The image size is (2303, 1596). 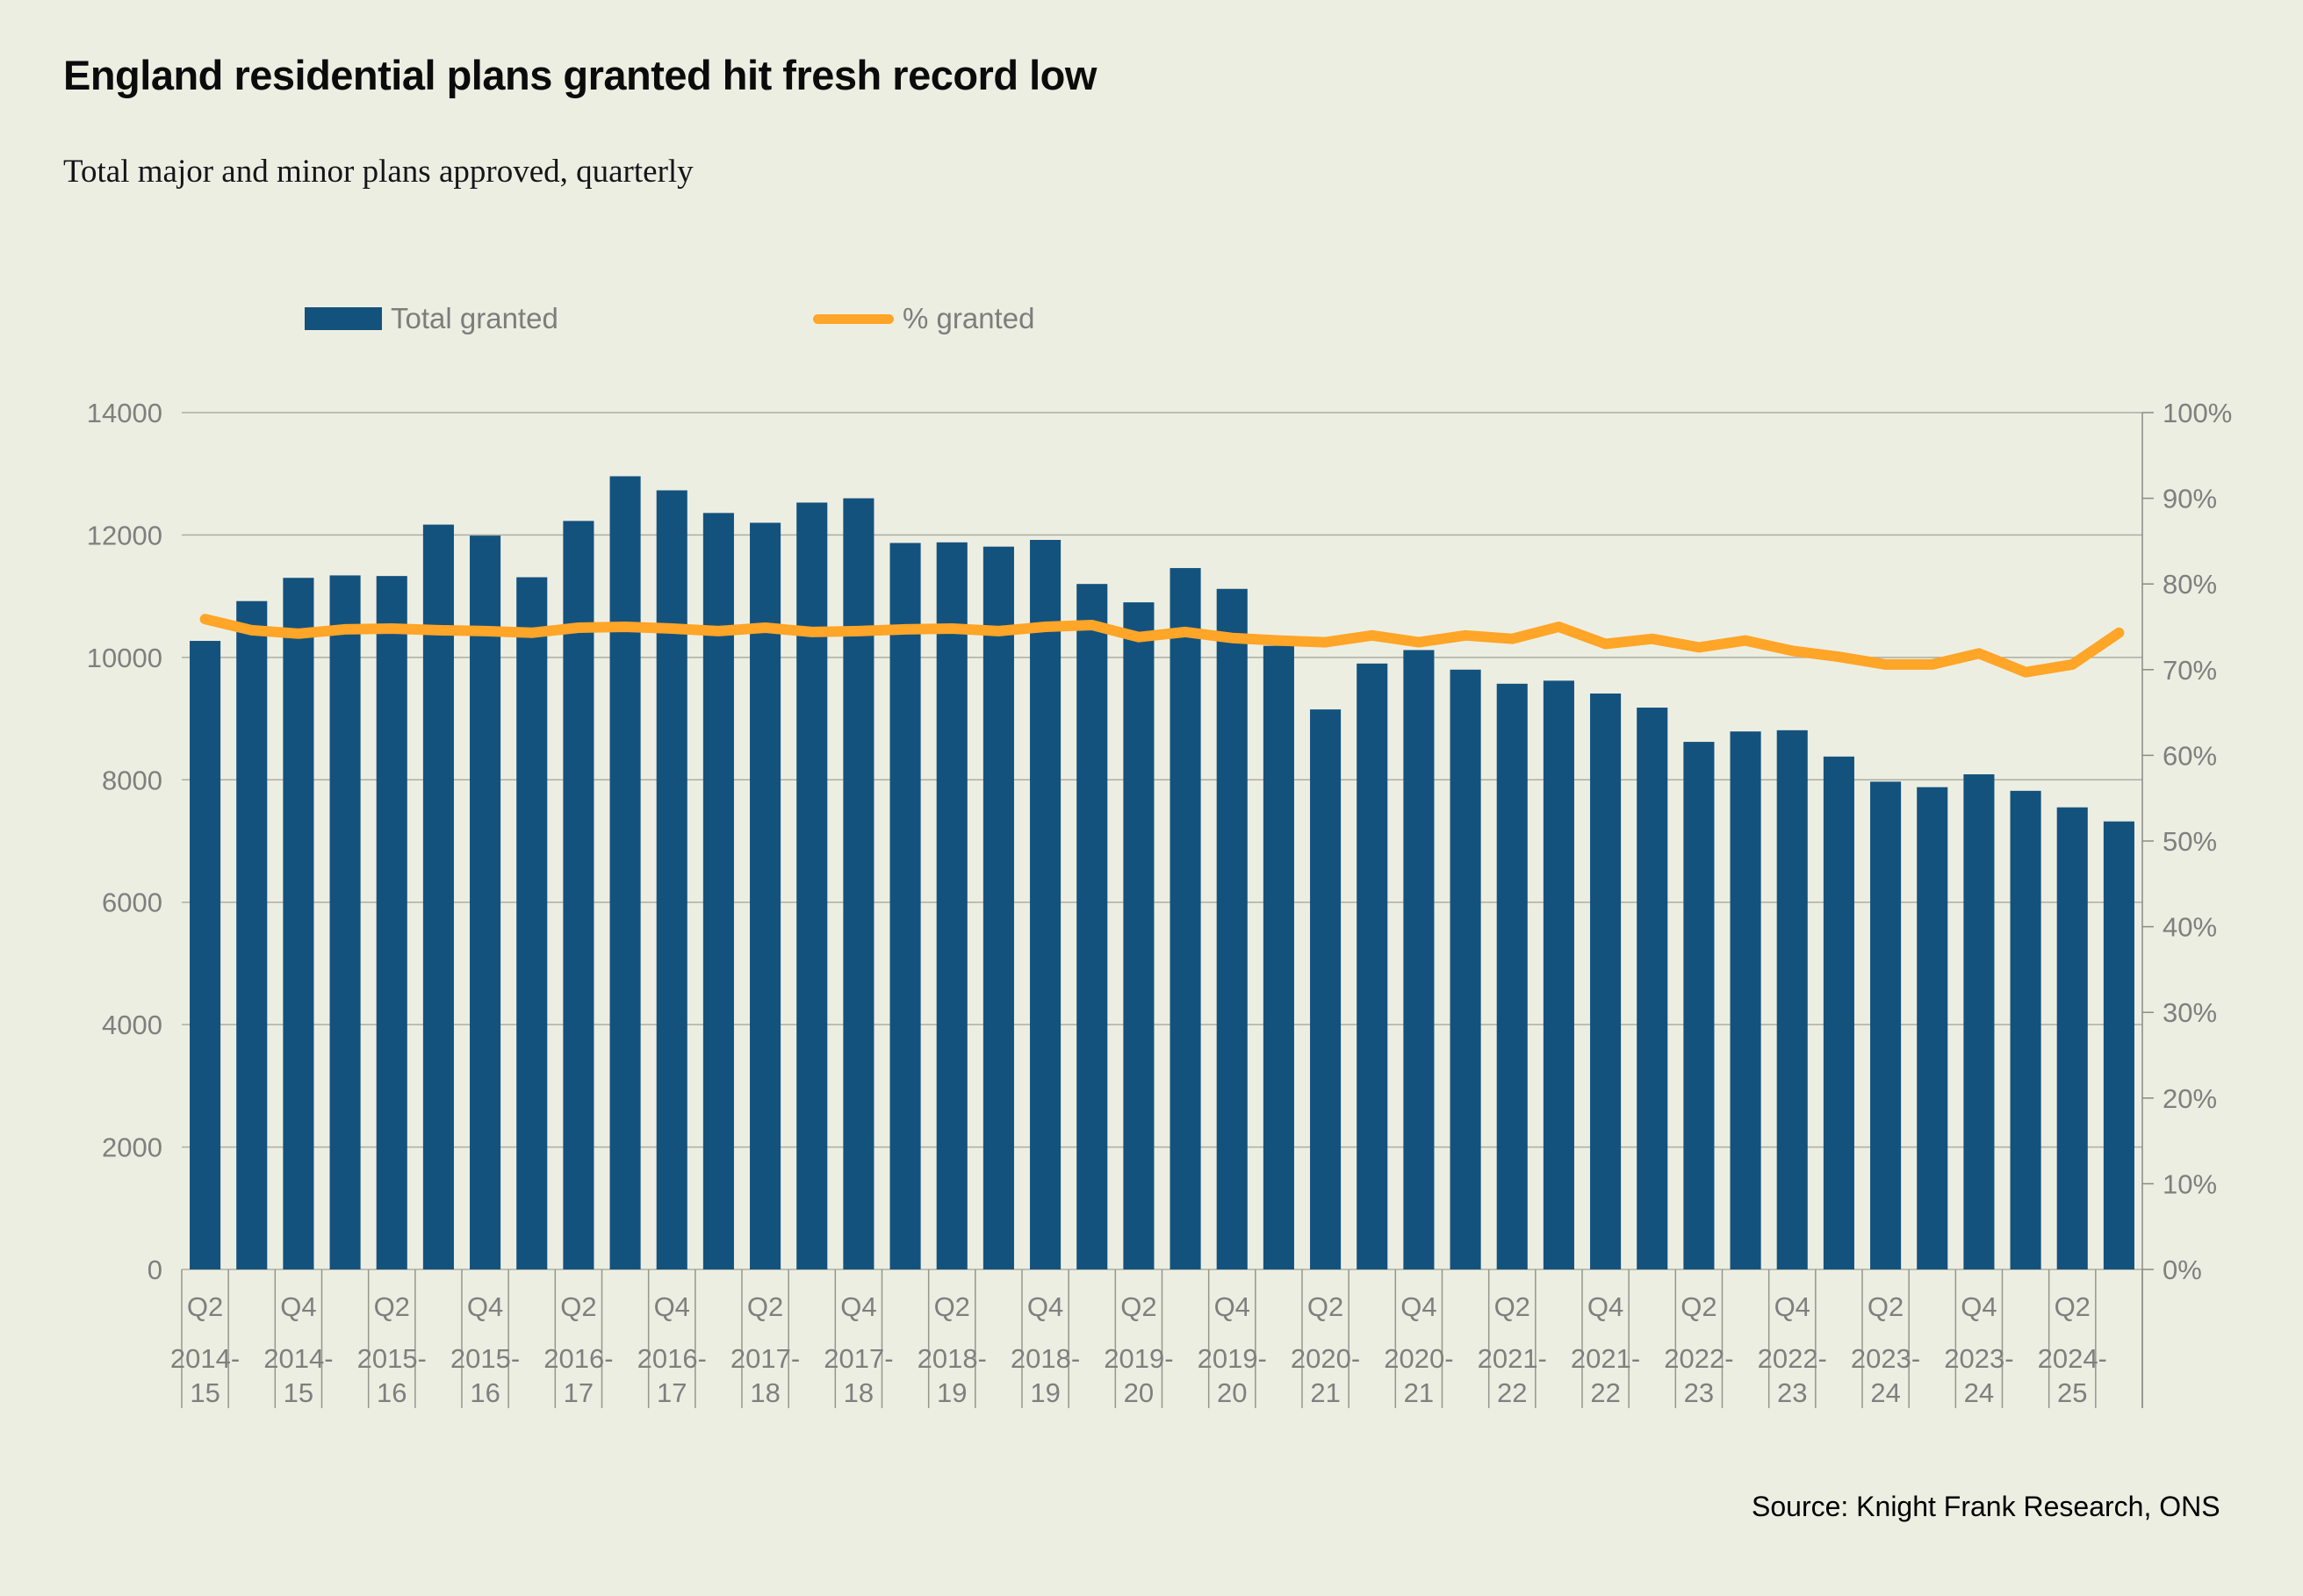 I want to click on legend-label: % granted, so click(x=969, y=318).